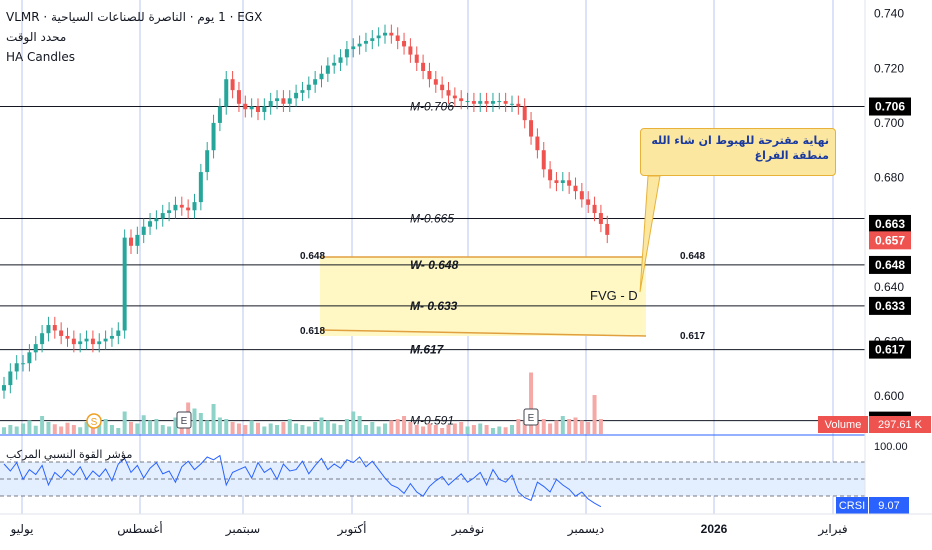 This screenshot has height=550, width=932. Describe the element at coordinates (302, 481) in the screenshot. I see `crsi-line` at that location.